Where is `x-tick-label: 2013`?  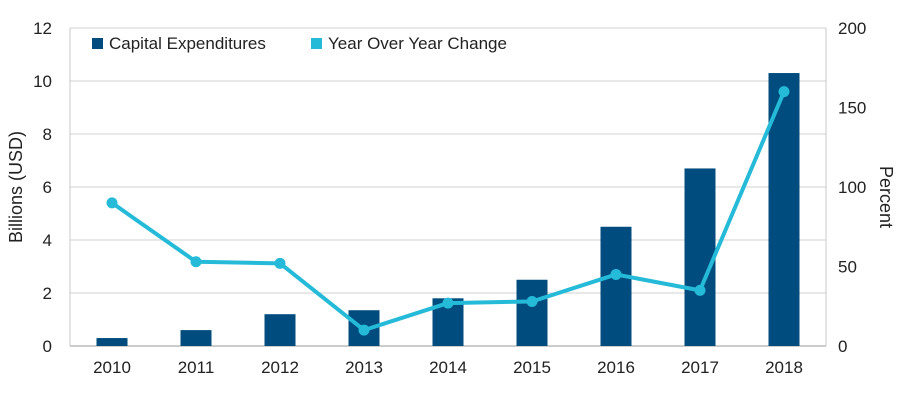
x-tick-label: 2013 is located at coordinates (364, 367).